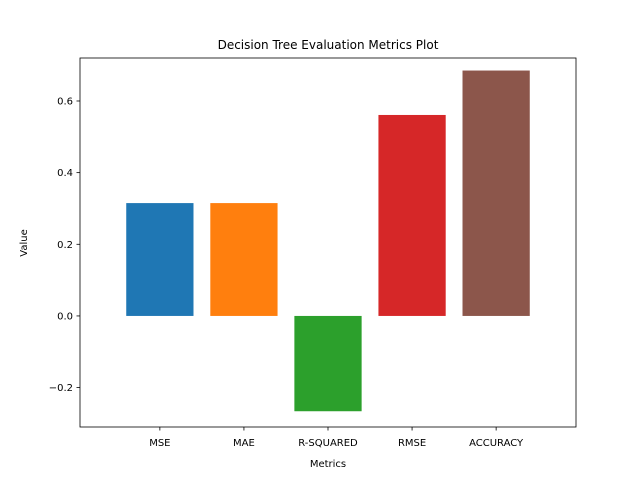  Describe the element at coordinates (159, 443) in the screenshot. I see `x-tick-label: MSE` at that location.